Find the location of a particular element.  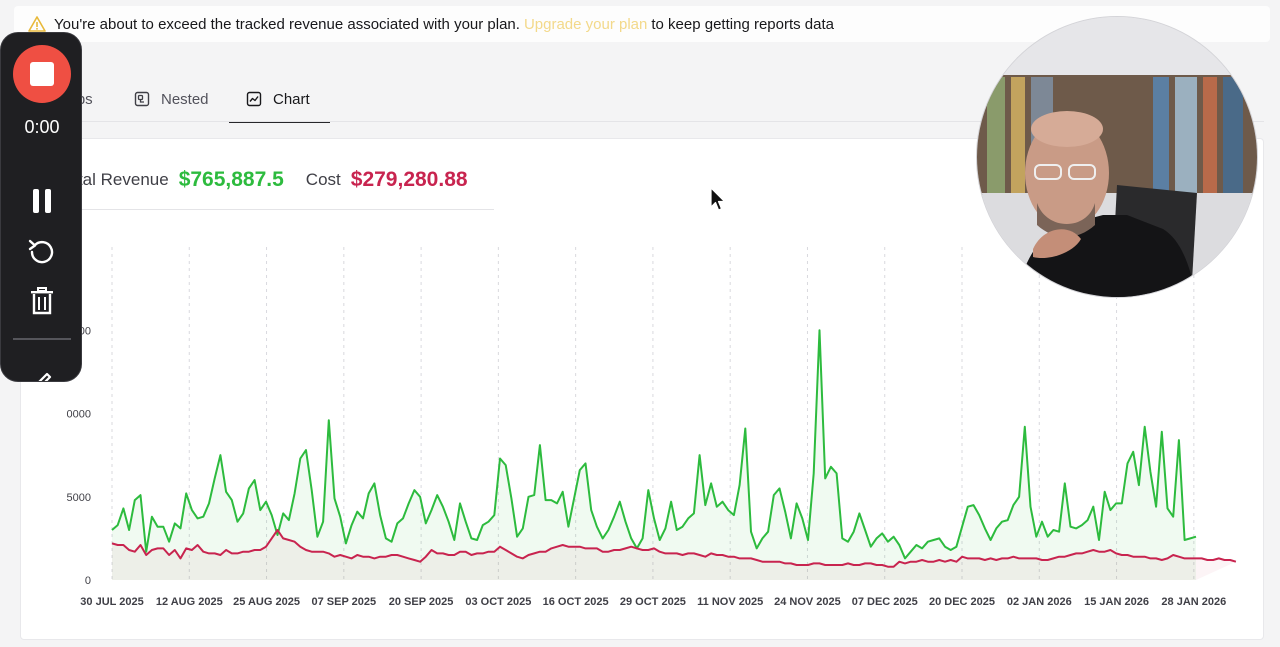

y-tick-label: 0 is located at coordinates (88, 581).